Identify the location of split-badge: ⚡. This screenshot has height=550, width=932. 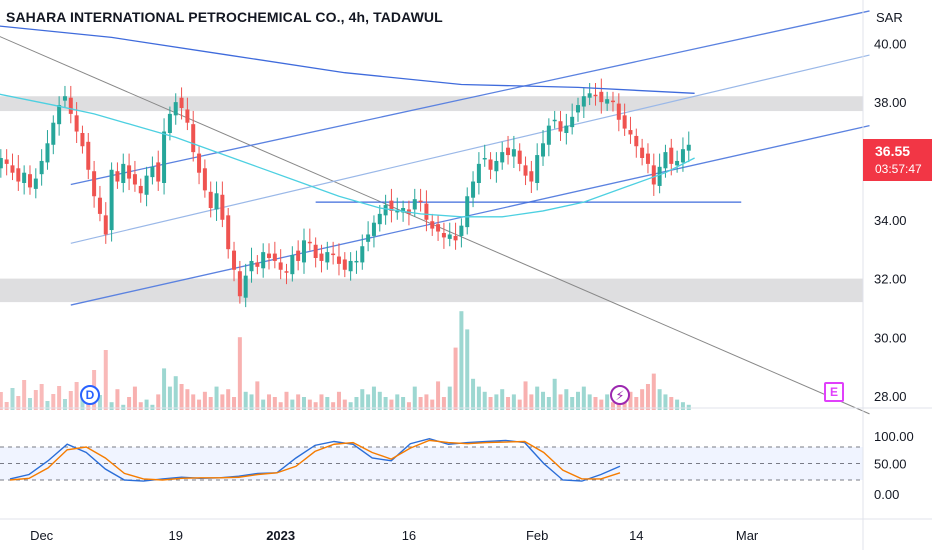
(620, 395).